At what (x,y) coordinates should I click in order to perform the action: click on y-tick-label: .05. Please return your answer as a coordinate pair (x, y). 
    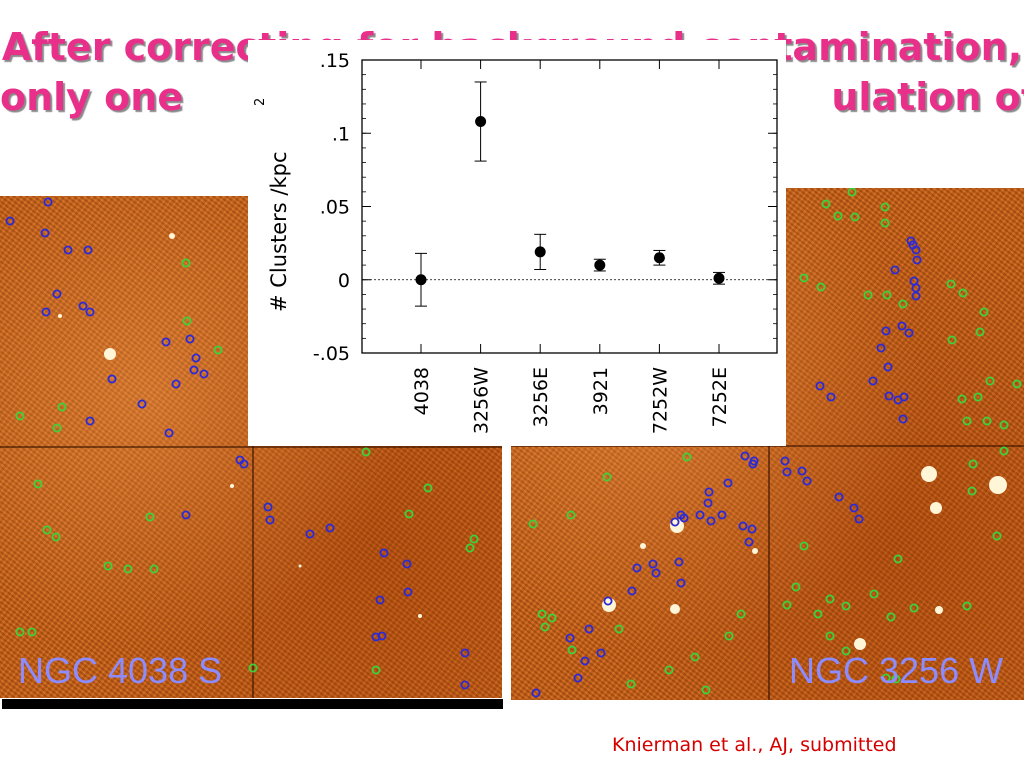
    Looking at the image, I should click on (335, 208).